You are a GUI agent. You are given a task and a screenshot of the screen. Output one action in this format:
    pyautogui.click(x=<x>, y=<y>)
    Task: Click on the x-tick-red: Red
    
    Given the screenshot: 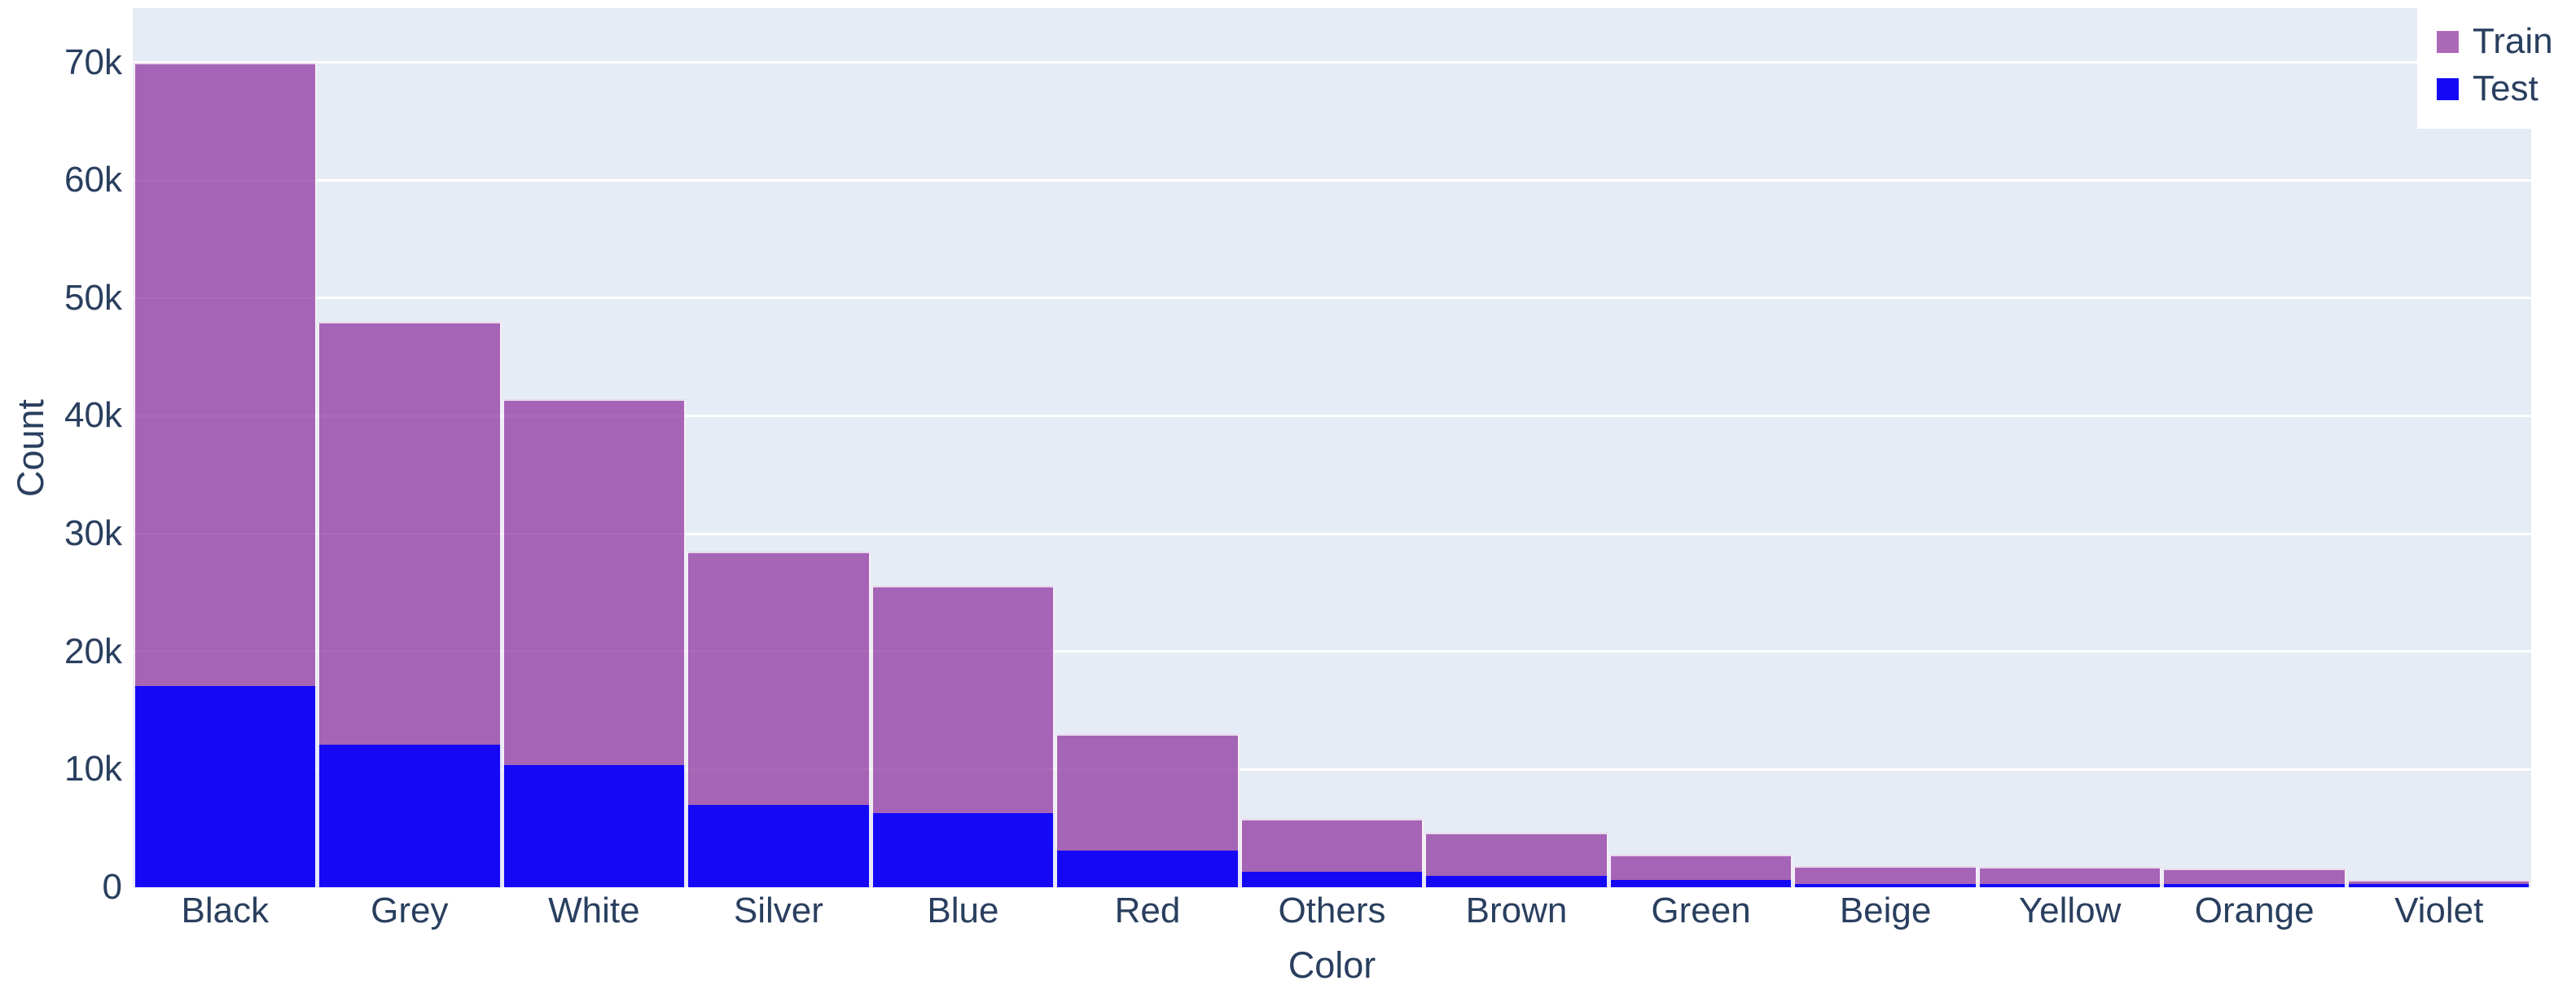 What is the action you would take?
    pyautogui.click(x=1147, y=911)
    